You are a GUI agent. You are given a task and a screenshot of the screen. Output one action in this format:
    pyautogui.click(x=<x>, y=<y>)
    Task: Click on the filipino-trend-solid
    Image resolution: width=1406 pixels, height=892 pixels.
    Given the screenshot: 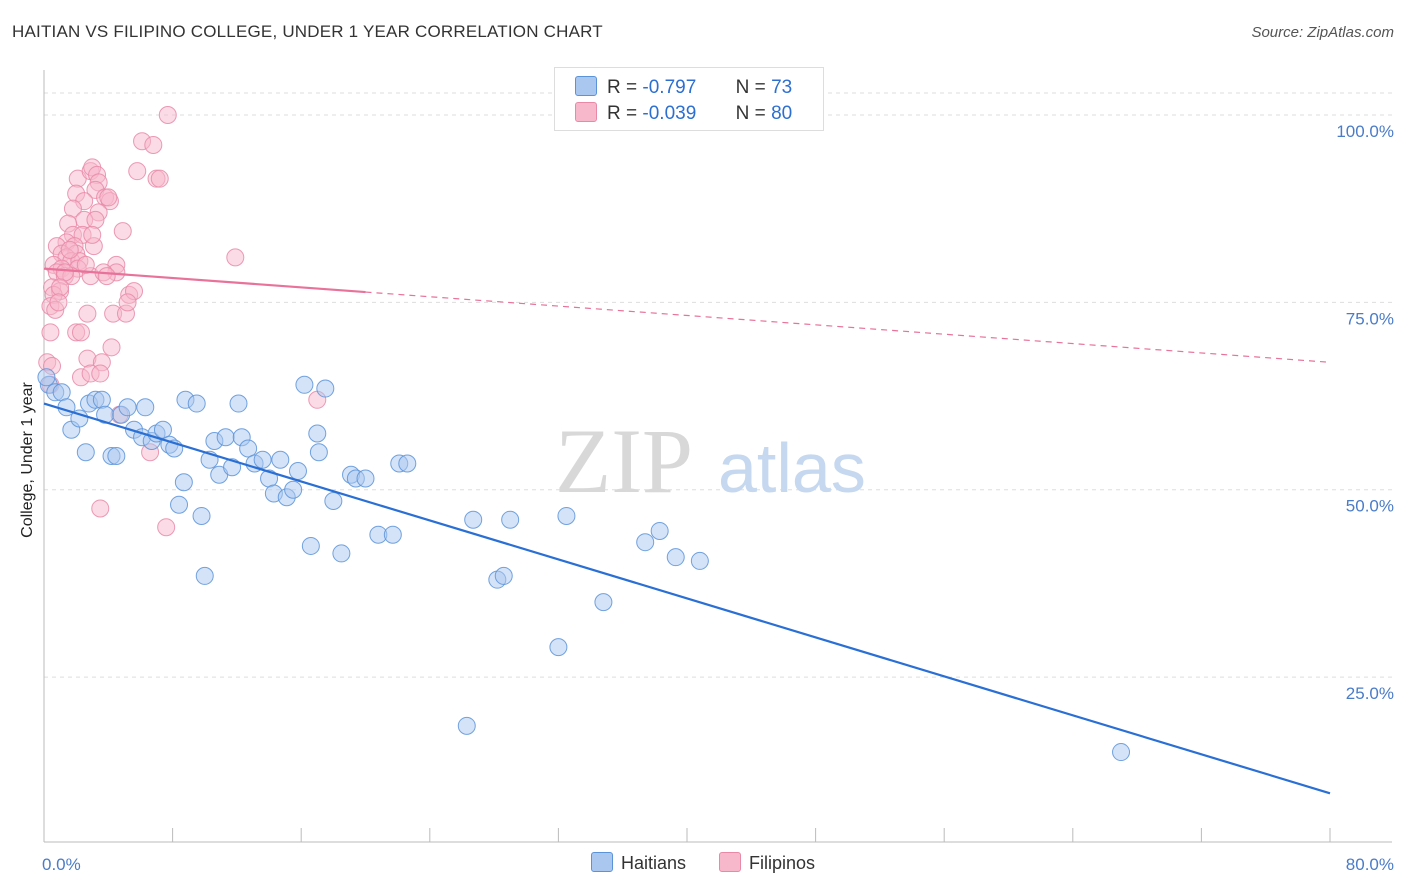 What is the action you would take?
    pyautogui.click(x=204, y=280)
    